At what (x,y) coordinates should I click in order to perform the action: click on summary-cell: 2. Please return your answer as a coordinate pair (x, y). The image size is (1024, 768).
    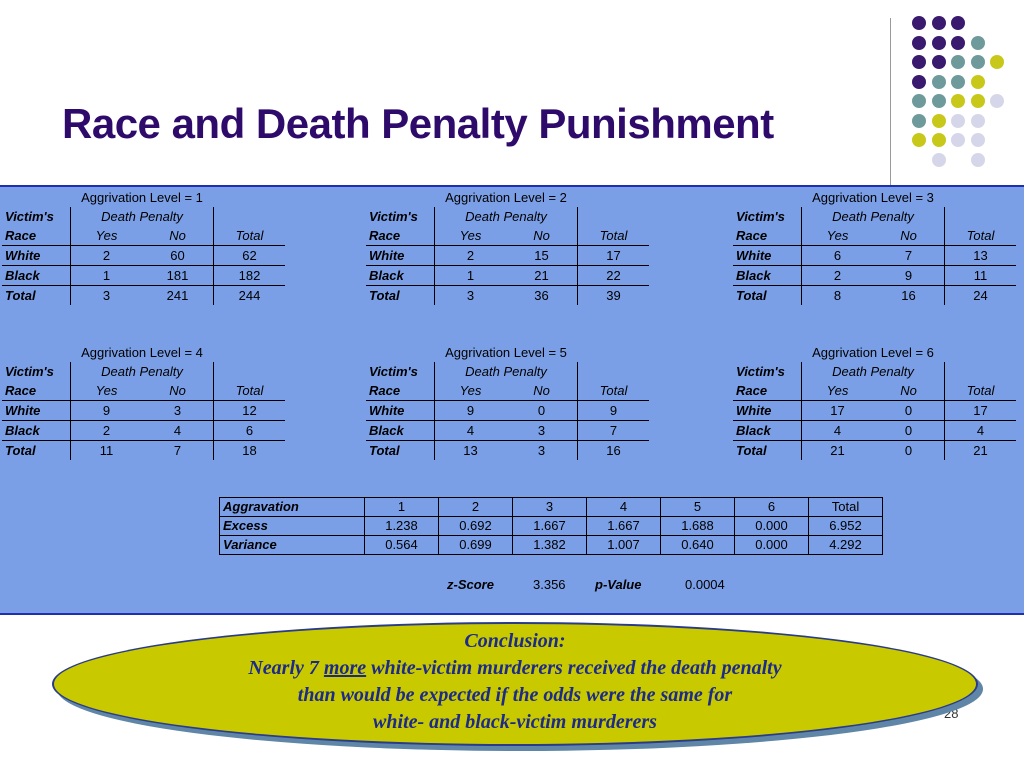
    Looking at the image, I should click on (475, 507).